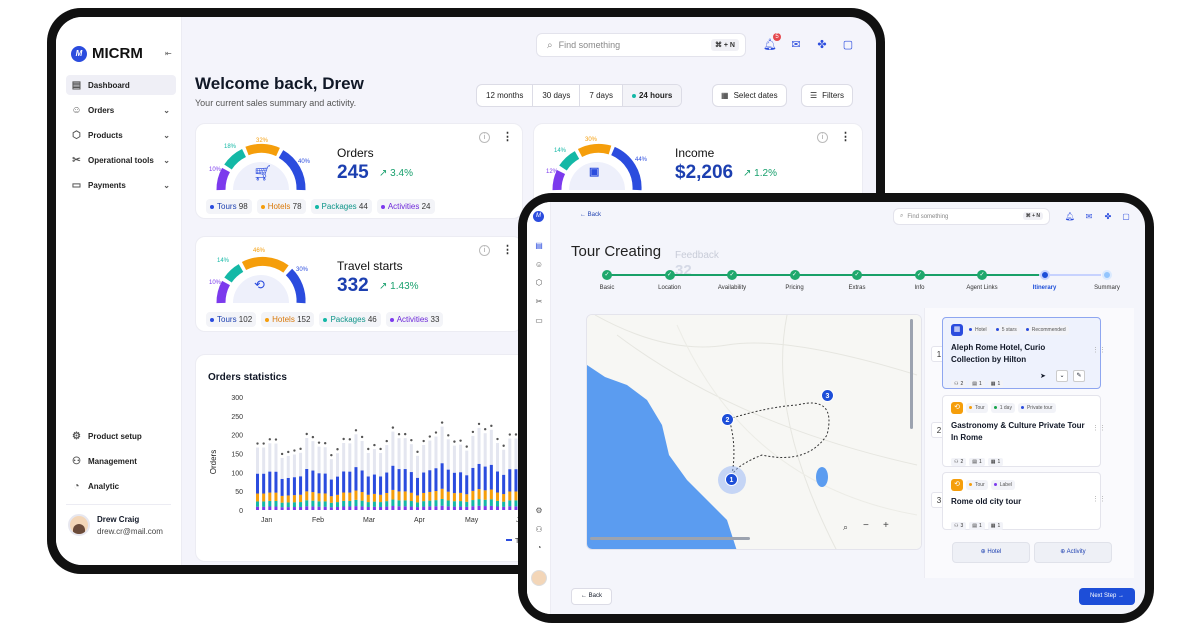 This screenshot has height=630, width=1200. What do you see at coordinates (539, 547) in the screenshot?
I see `pie-icon: ◔` at bounding box center [539, 547].